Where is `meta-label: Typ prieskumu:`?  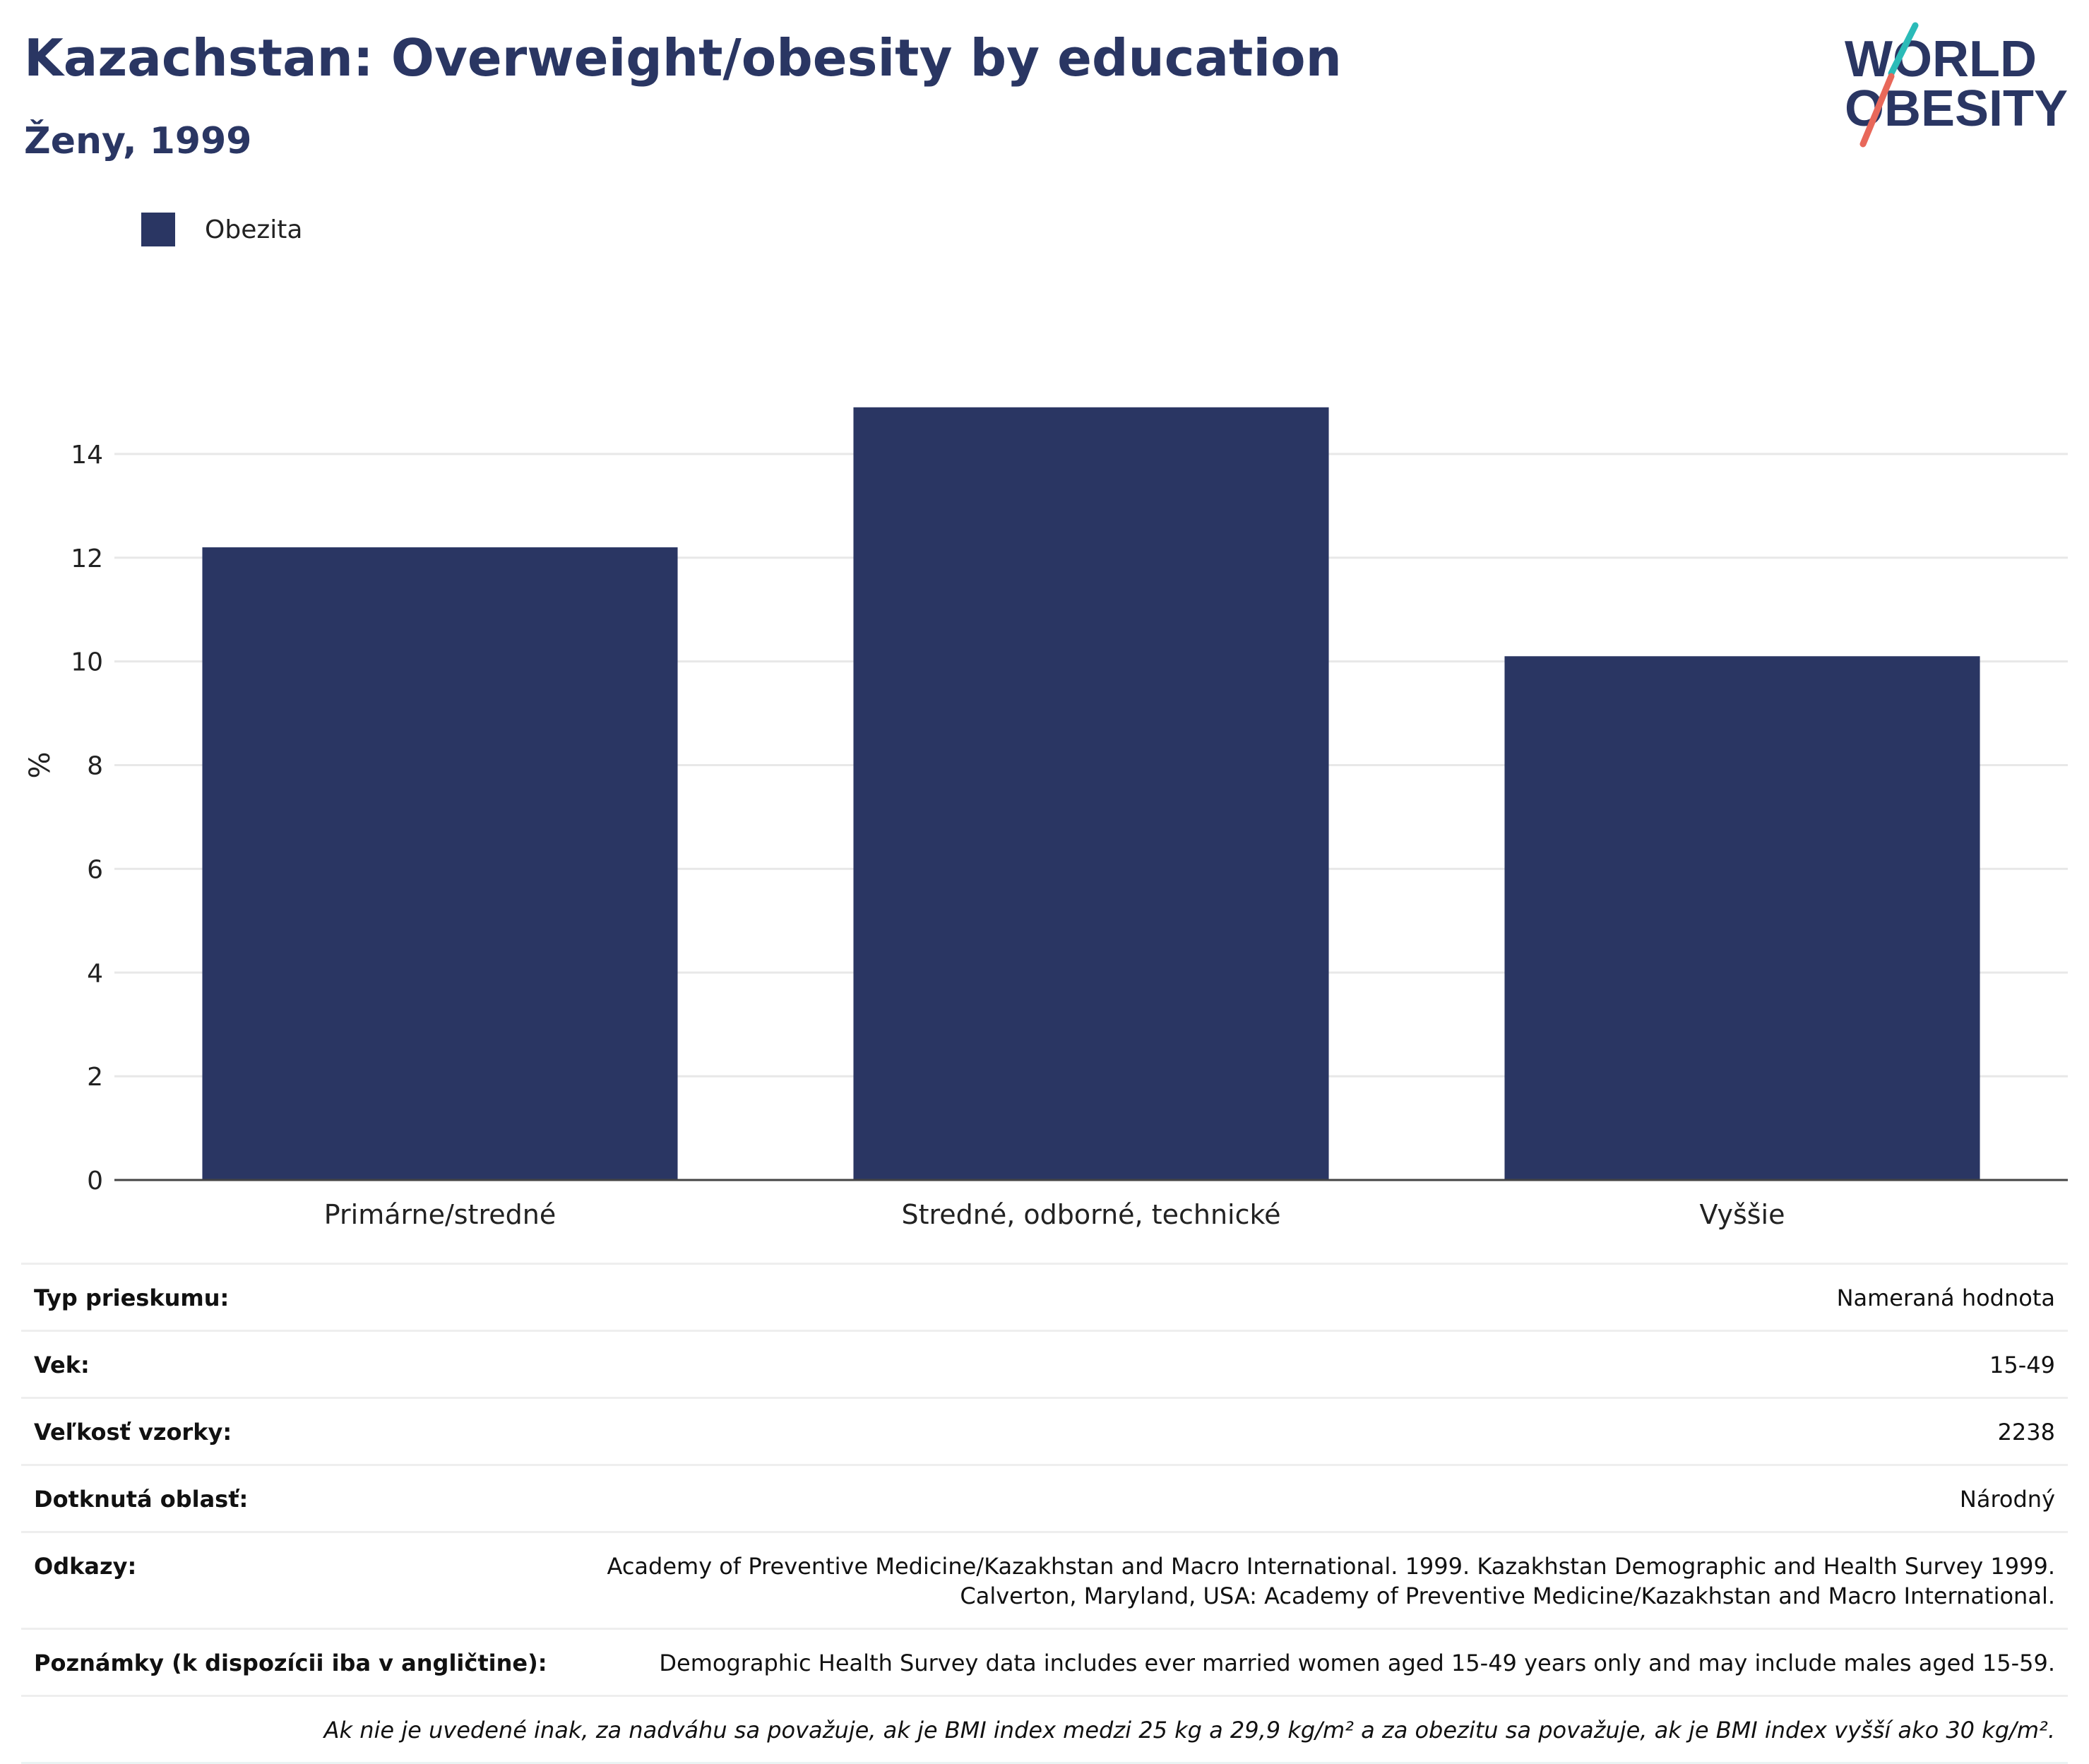
meta-label: Typ prieskumu: is located at coordinates (132, 1298).